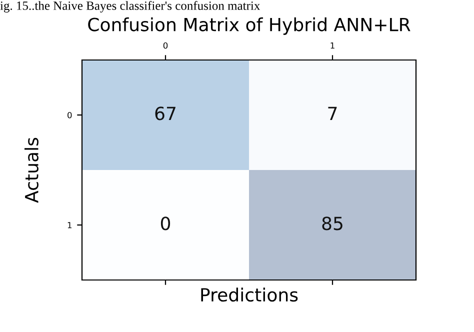 The width and height of the screenshot is (474, 332). Describe the element at coordinates (249, 26) in the screenshot. I see `chart-title: Confusion Matrix of Hybrid ANN+LR` at that location.